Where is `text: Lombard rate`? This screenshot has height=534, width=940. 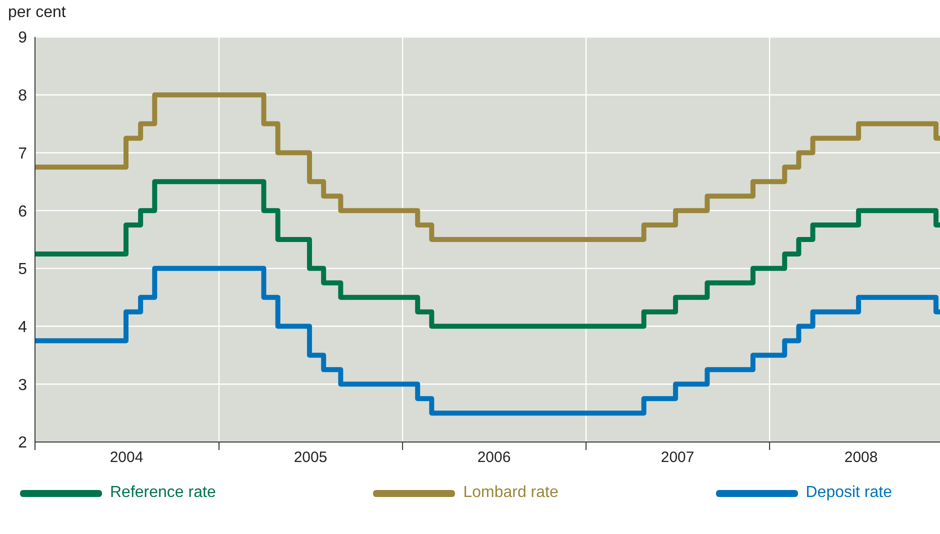 text: Lombard rate is located at coordinates (510, 493).